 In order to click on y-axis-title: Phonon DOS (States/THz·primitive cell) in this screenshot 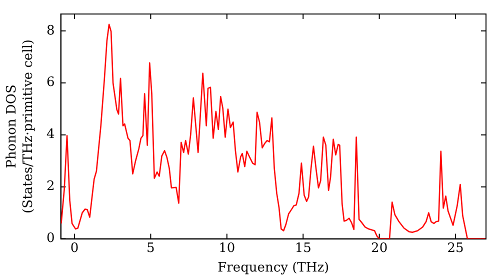, I will do `click(20, 126)`.